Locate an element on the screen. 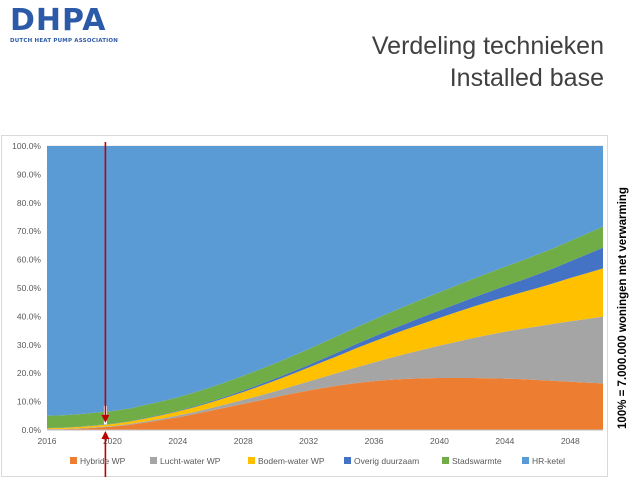  legend-label: Stadswarmte is located at coordinates (477, 461).